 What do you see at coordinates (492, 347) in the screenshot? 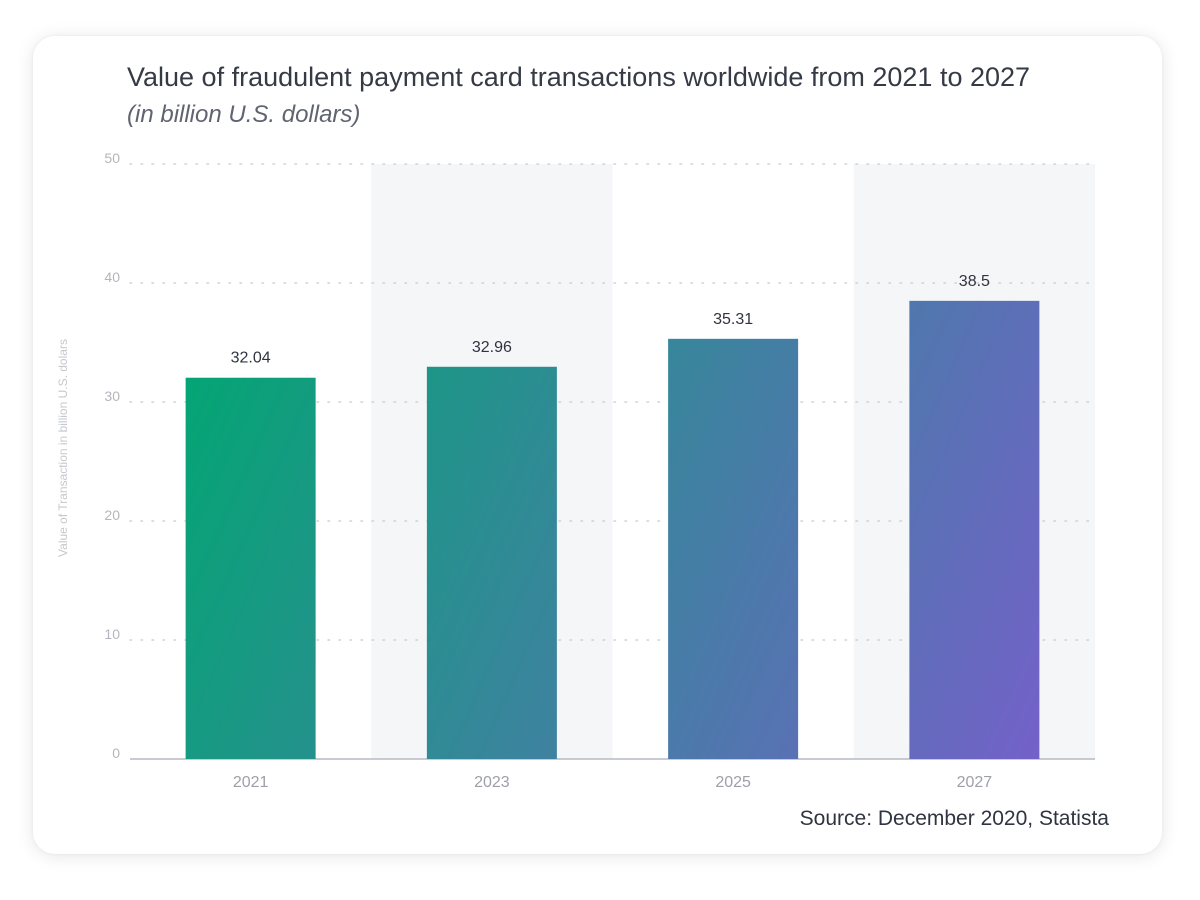
I see `data-label-2023: 32.96` at bounding box center [492, 347].